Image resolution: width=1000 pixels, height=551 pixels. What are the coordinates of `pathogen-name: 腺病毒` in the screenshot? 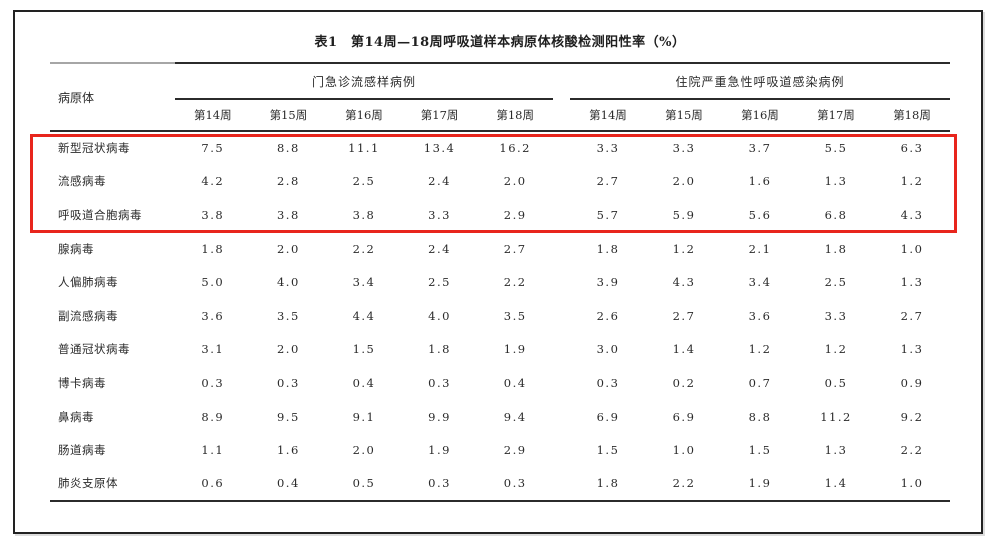 It's located at (76, 248).